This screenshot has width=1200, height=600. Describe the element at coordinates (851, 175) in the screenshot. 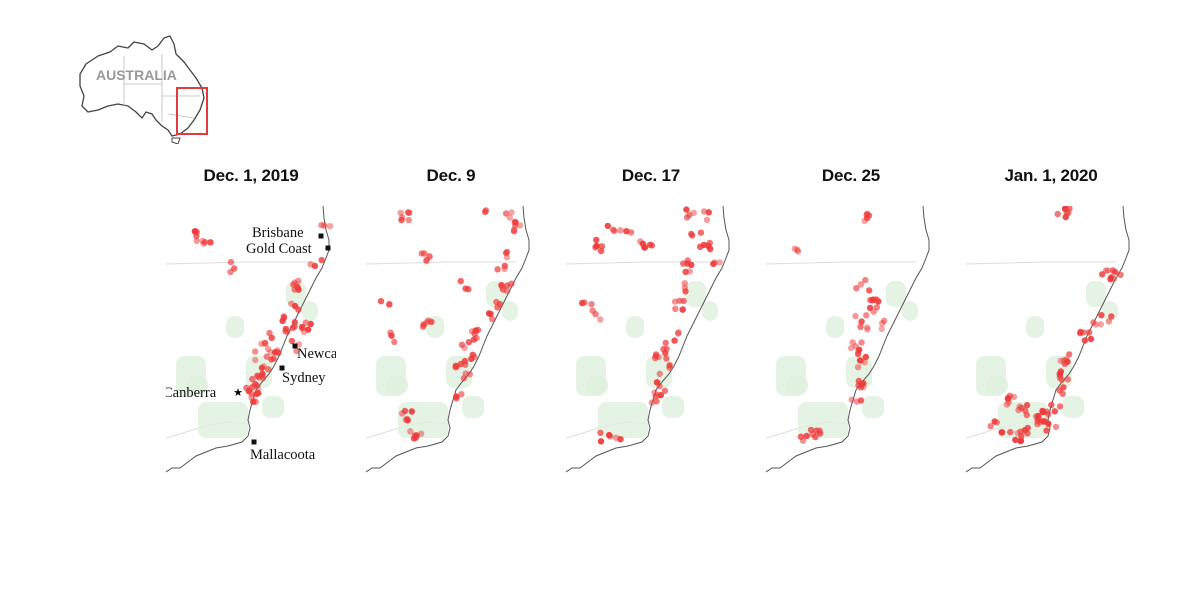

I see `panel-title: Dec. 25` at that location.